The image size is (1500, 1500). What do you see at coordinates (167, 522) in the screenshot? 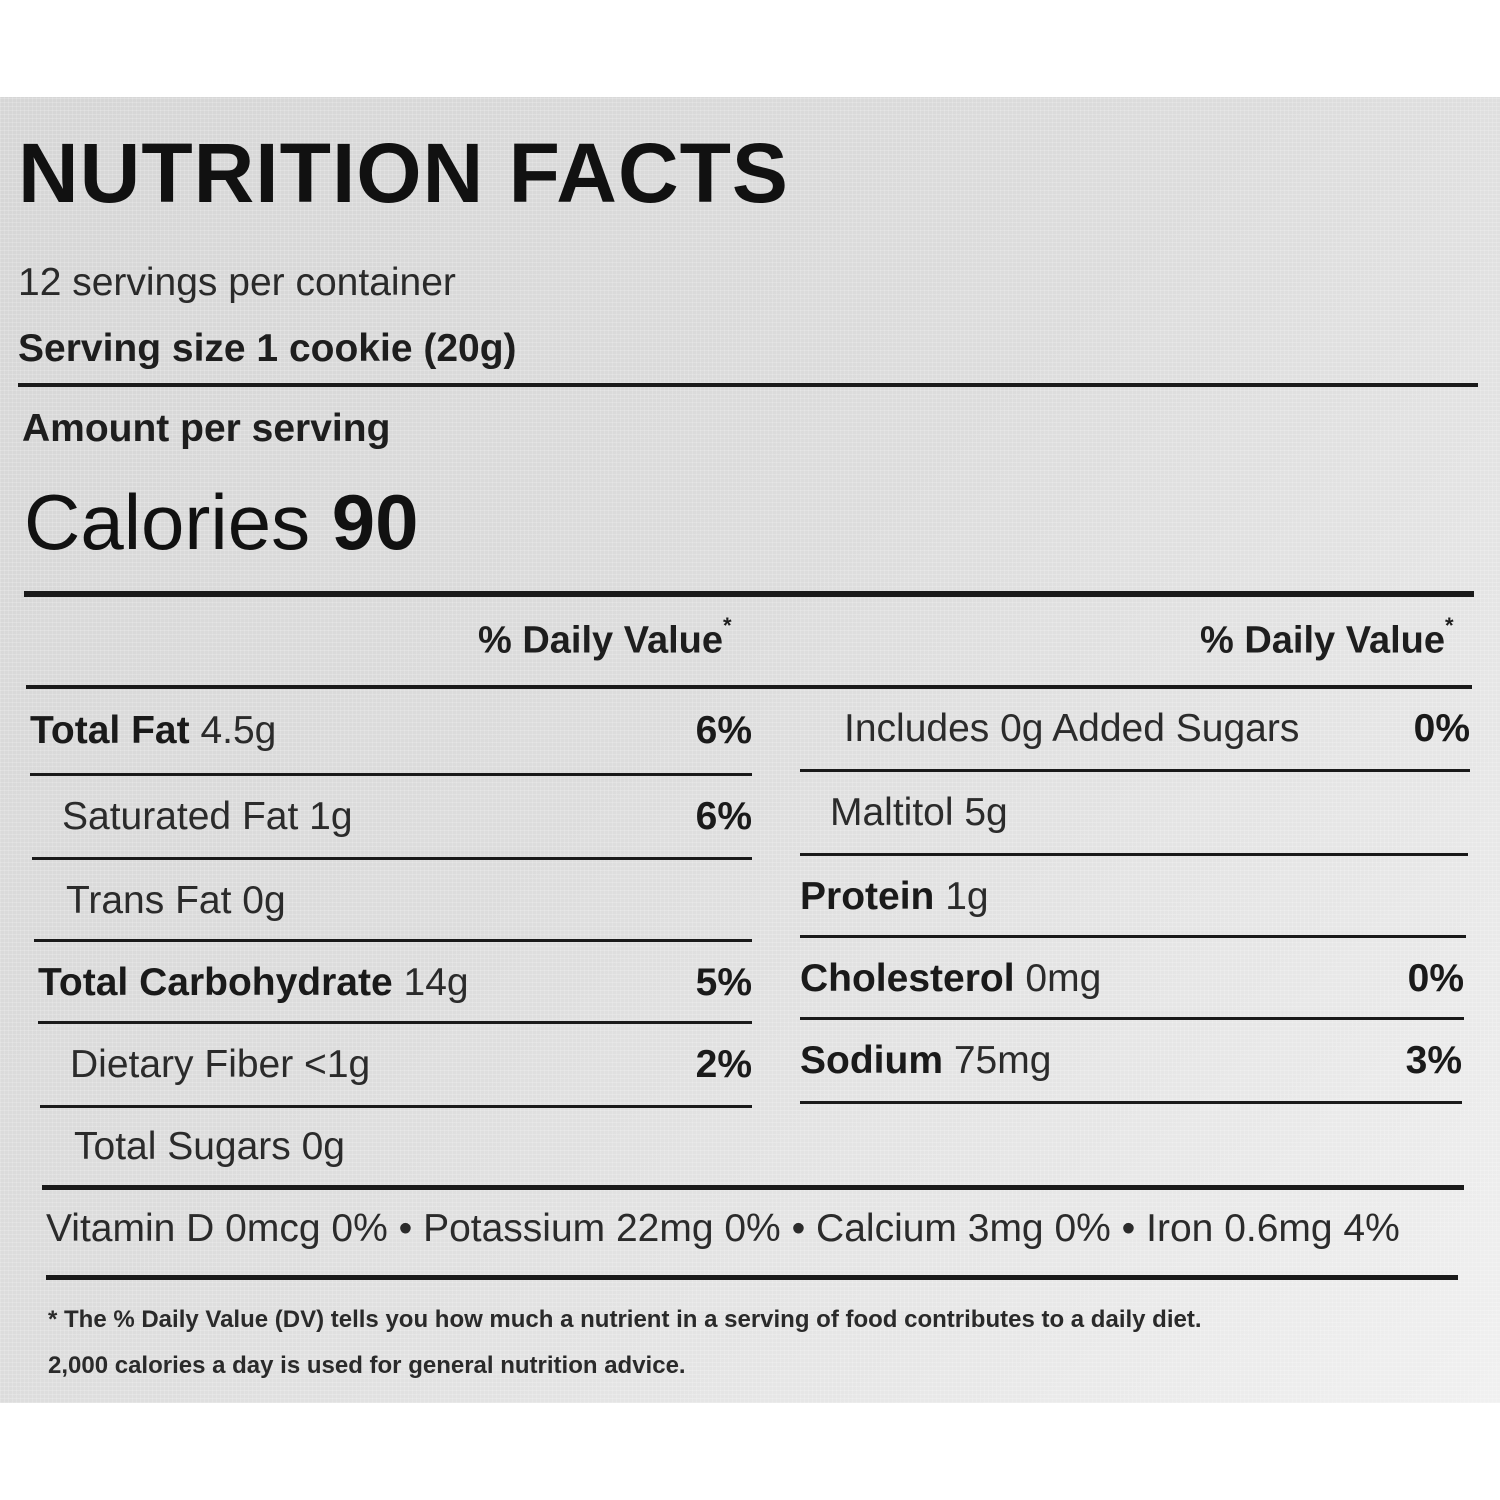
I see `calories-label: Calories` at bounding box center [167, 522].